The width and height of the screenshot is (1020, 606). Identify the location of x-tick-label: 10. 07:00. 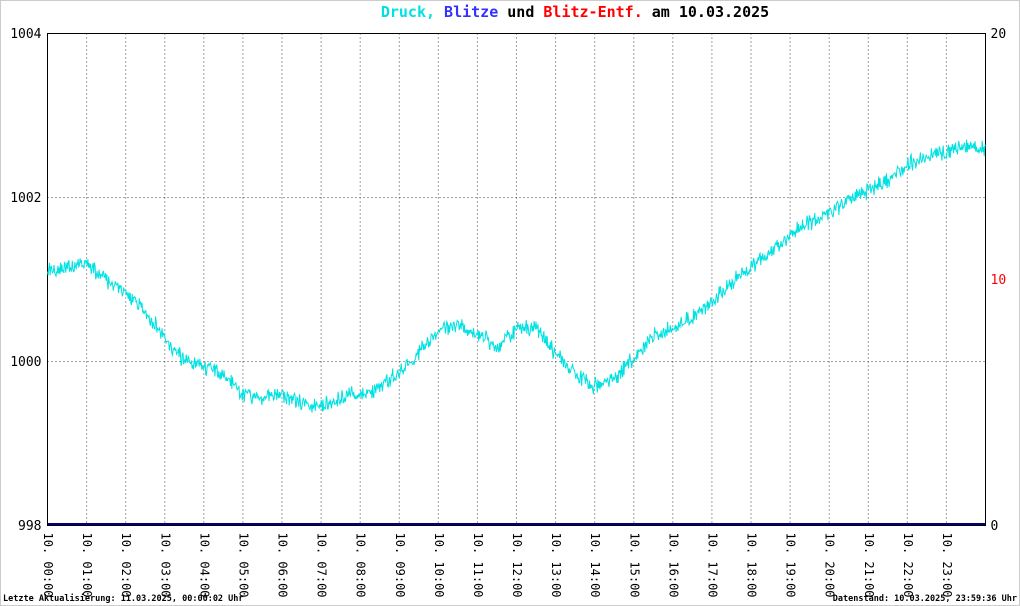
(322, 565).